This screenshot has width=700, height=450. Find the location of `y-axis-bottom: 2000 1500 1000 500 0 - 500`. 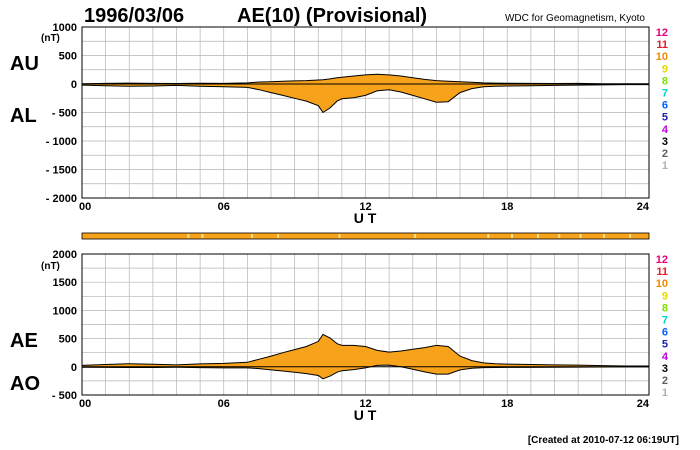

y-axis-bottom: 2000 1500 1000 500 0 - 500 is located at coordinates (64, 325).